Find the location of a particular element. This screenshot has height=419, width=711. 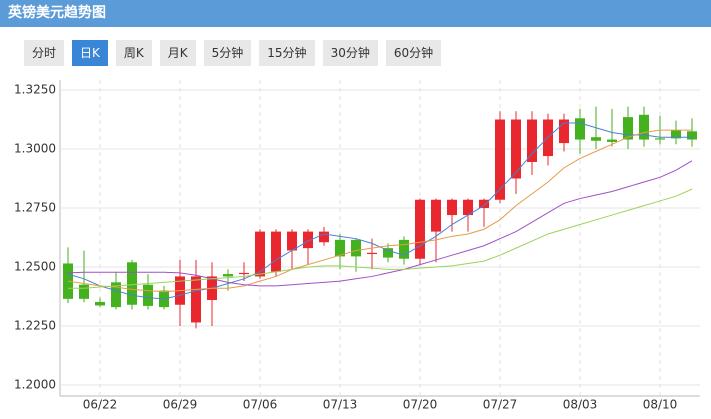

x-tick-label: 08/03 is located at coordinates (580, 405).